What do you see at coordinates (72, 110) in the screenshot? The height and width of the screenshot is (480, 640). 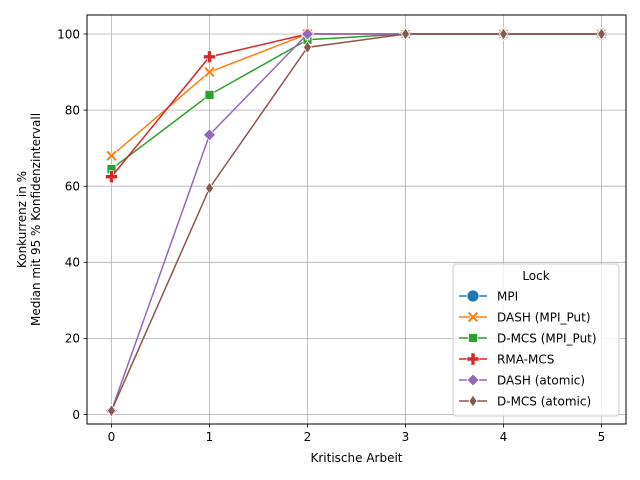 I see `y-tick-label: 80` at bounding box center [72, 110].